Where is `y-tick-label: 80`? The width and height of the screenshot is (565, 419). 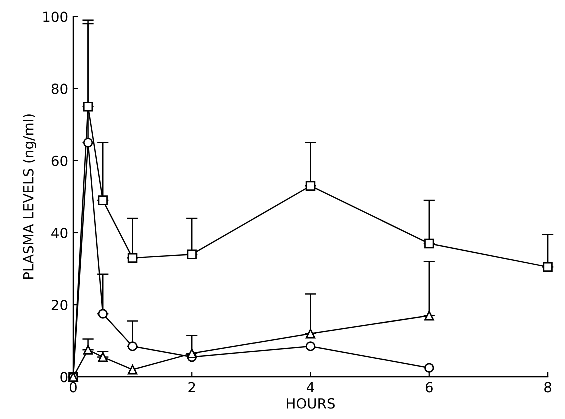
y-tick-label: 80 is located at coordinates (60, 89).